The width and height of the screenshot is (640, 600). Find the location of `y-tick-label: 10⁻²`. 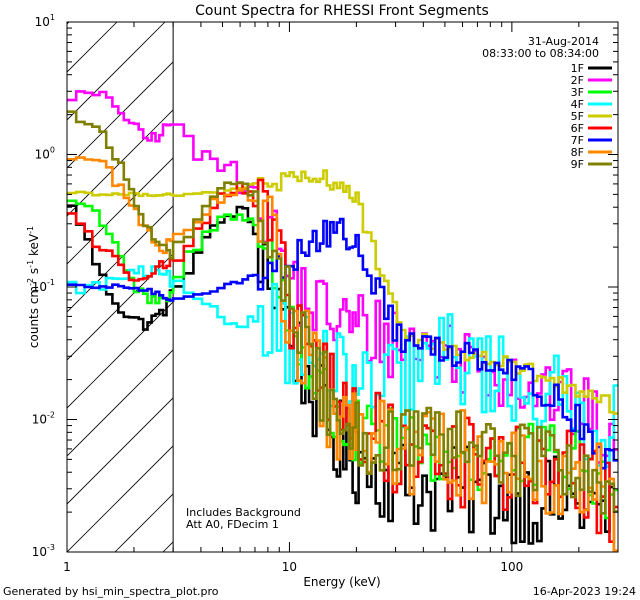

y-tick-label: 10⁻² is located at coordinates (43, 419).